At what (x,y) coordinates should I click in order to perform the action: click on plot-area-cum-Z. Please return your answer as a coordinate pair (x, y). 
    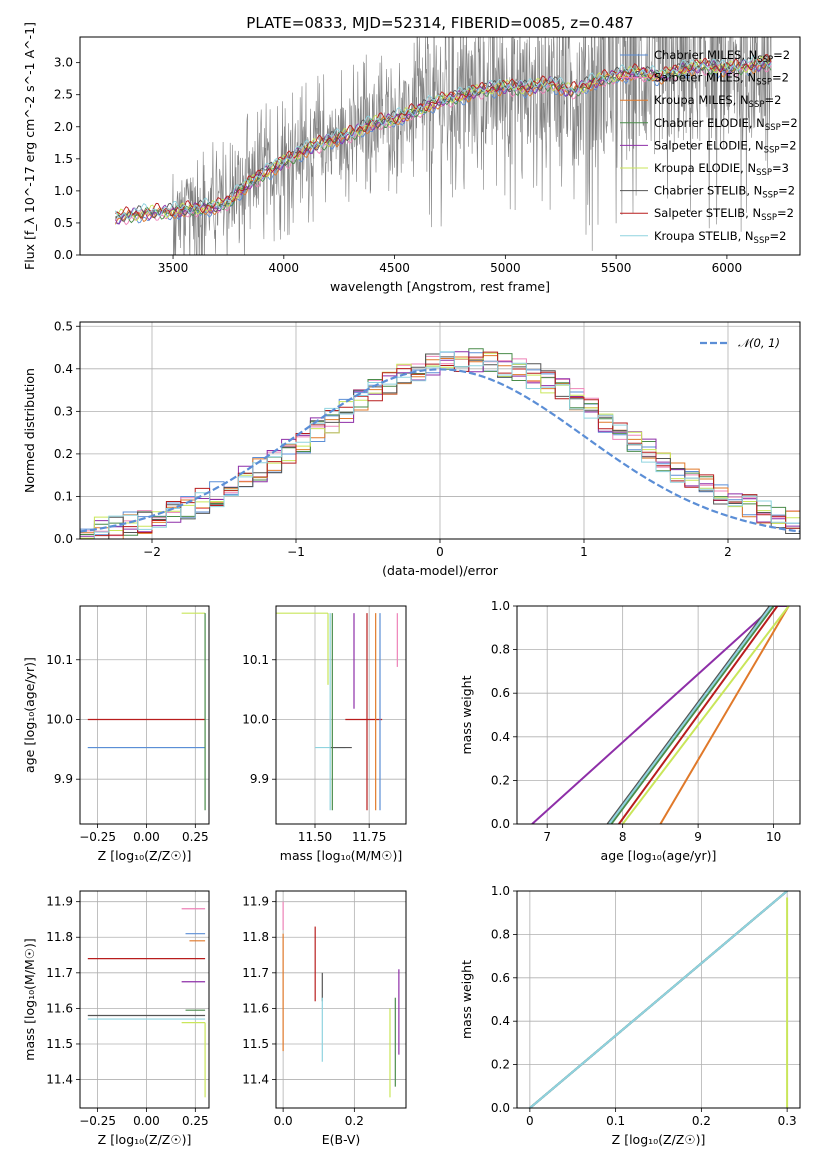
    Looking at the image, I should click on (659, 999).